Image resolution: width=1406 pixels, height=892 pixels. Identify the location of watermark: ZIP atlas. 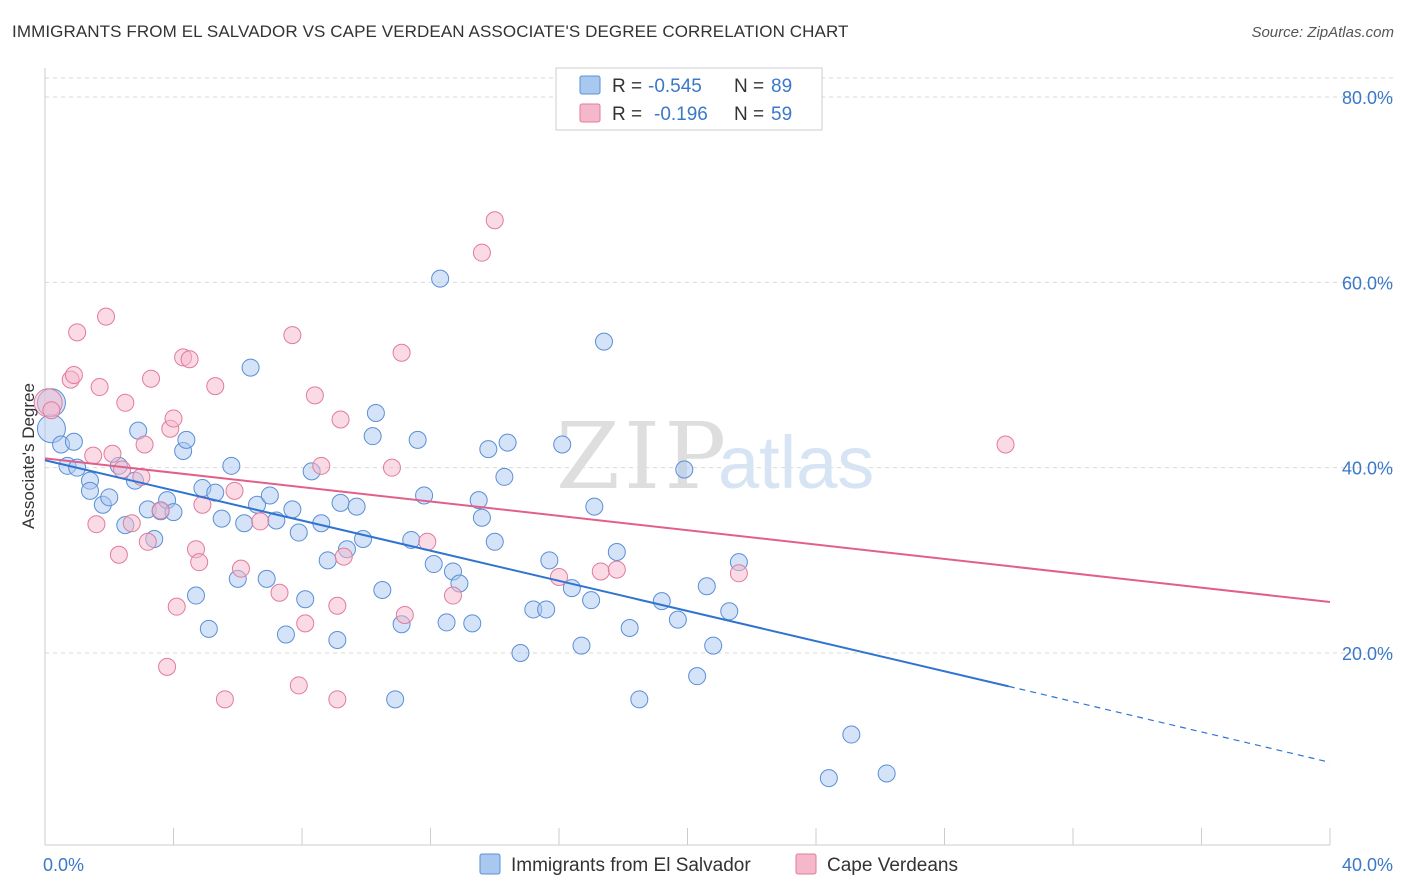
(715, 456).